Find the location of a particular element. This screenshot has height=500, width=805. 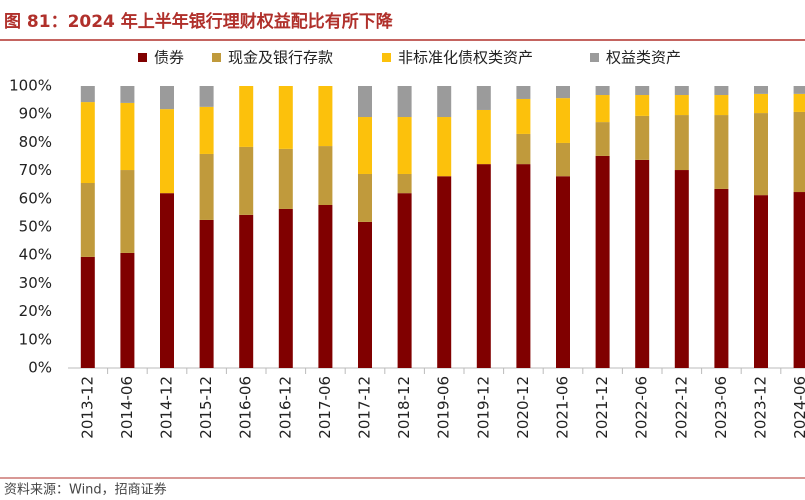

source: 资料来源：Wind，招商证券 is located at coordinates (85, 490).